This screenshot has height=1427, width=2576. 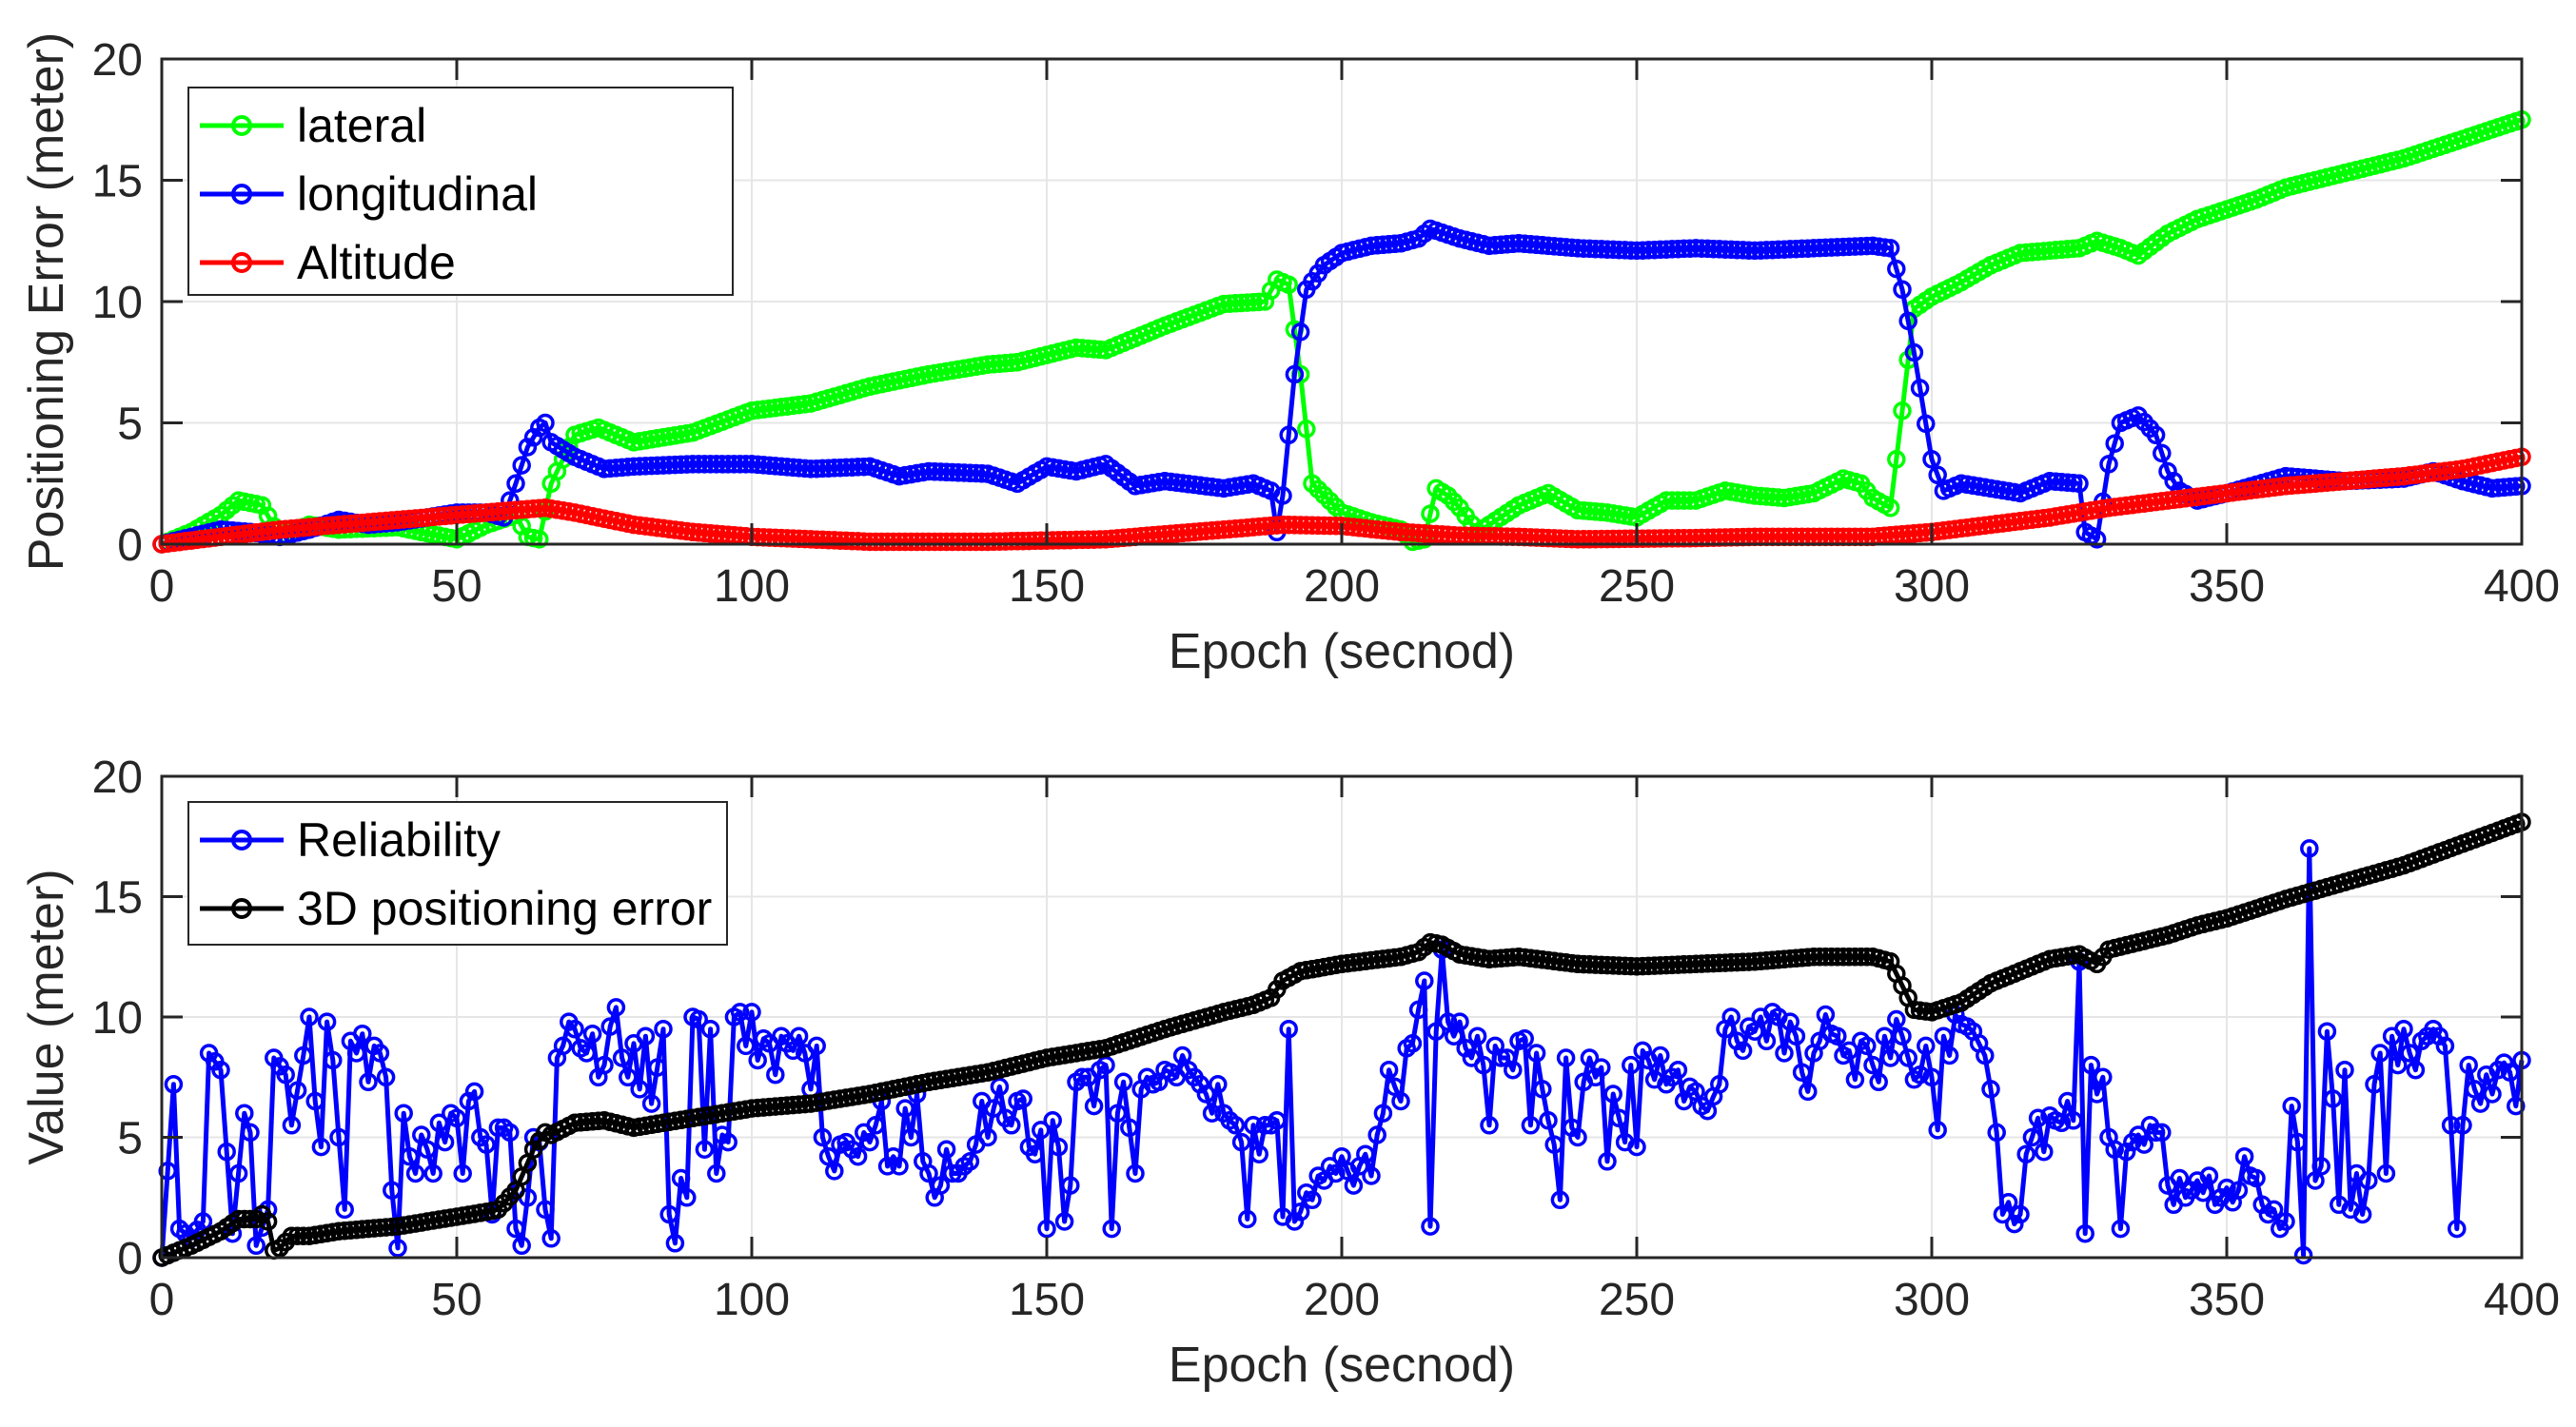 What do you see at coordinates (1342, 587) in the screenshot?
I see `x-tick-label: 200` at bounding box center [1342, 587].